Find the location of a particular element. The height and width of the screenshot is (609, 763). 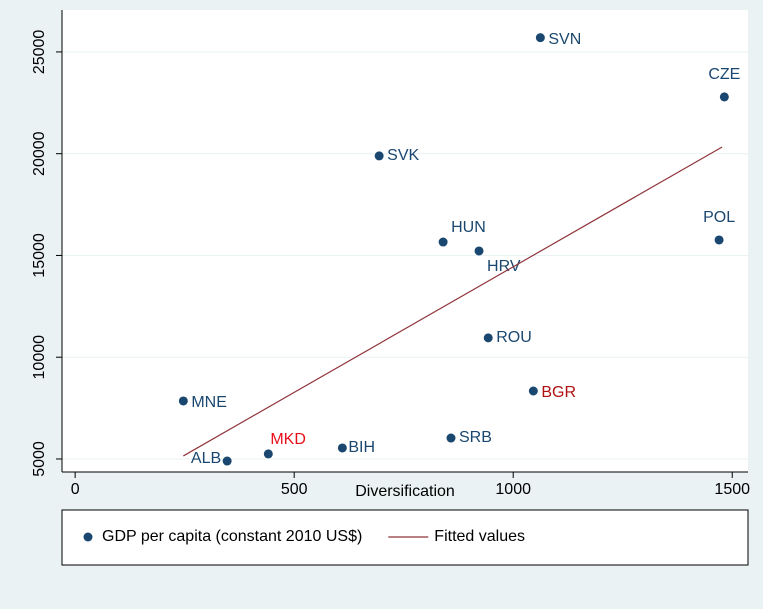

point-label: MKD is located at coordinates (288, 439).